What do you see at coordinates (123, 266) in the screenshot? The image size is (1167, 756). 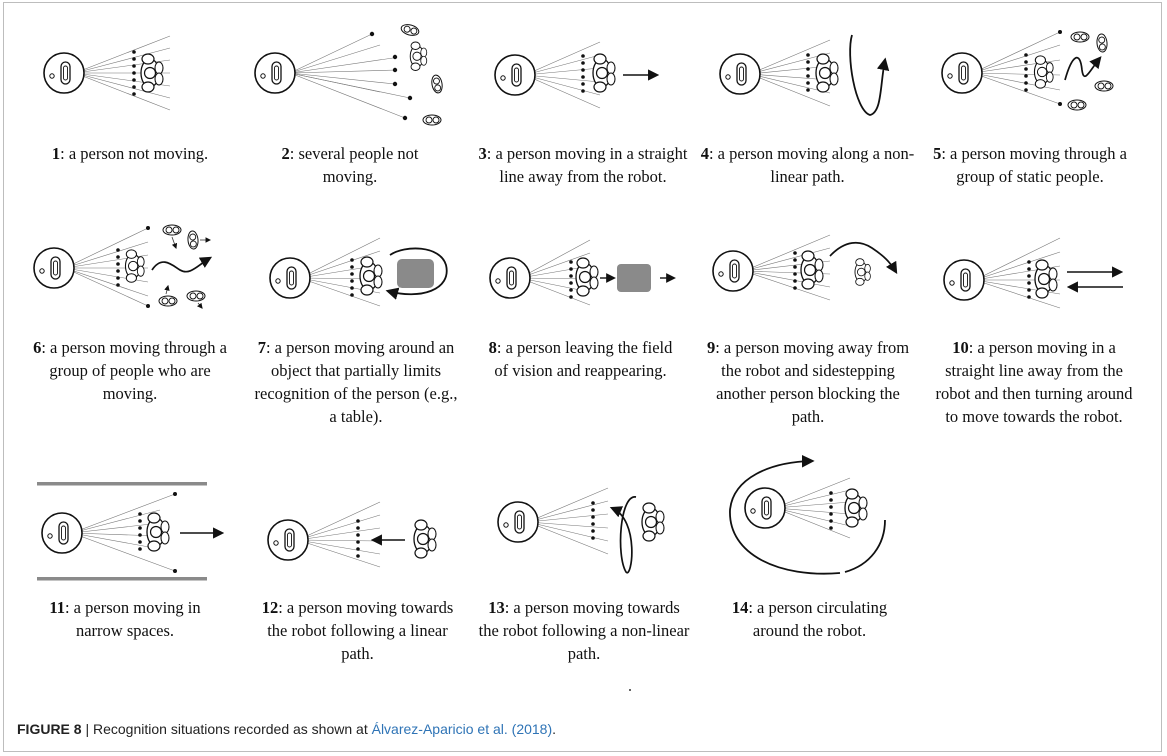 I see `panel-6-illustration` at bounding box center [123, 266].